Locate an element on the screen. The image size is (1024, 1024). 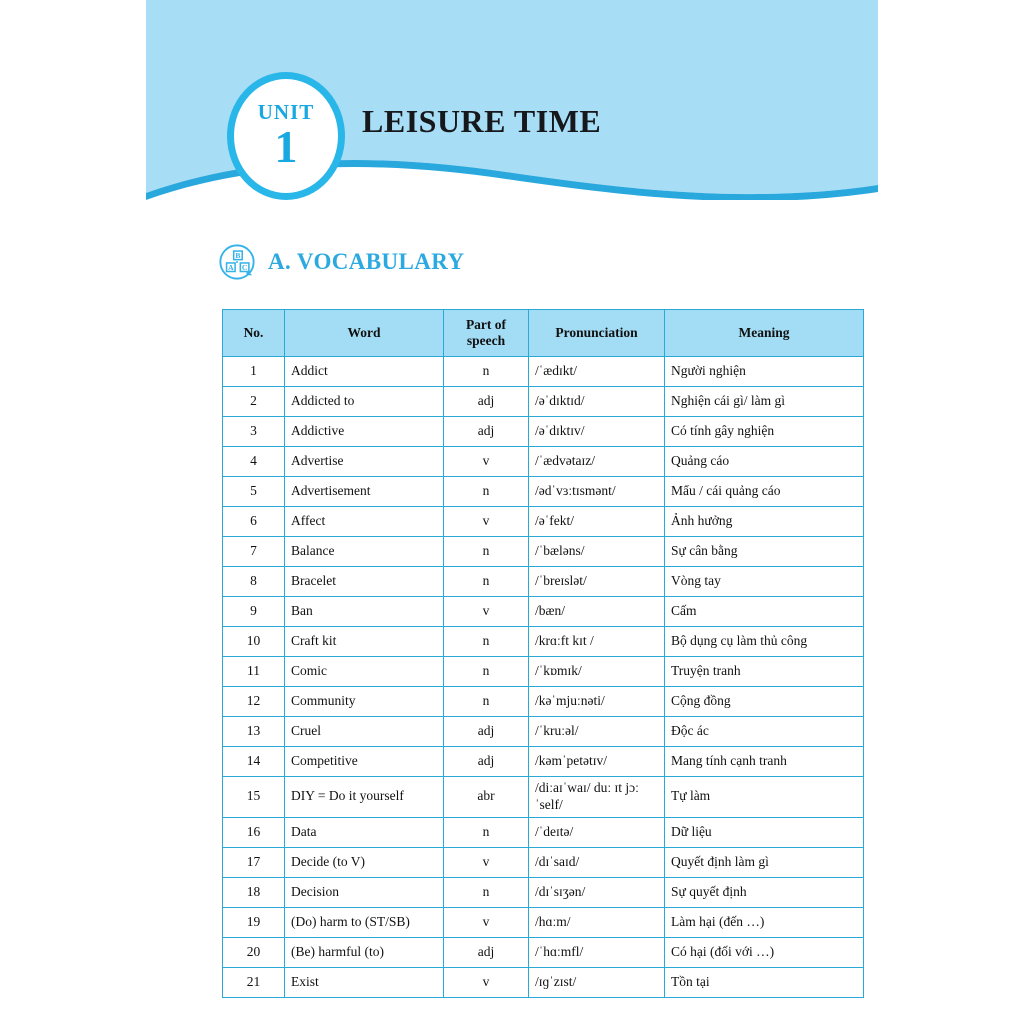
cell-word: Craft kit is located at coordinates (364, 641).